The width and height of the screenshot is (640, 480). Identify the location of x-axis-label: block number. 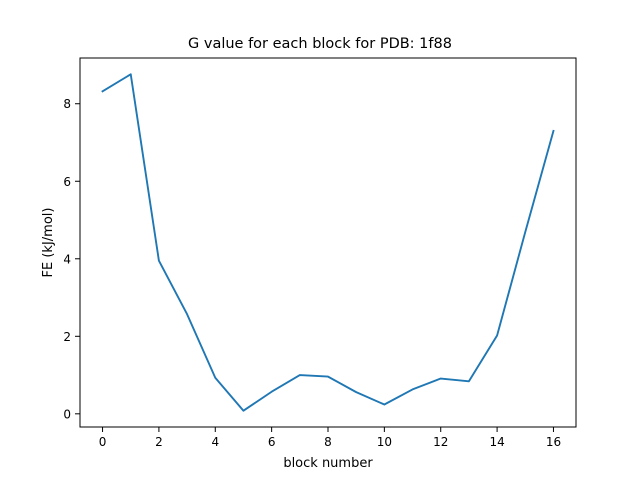
(328, 463).